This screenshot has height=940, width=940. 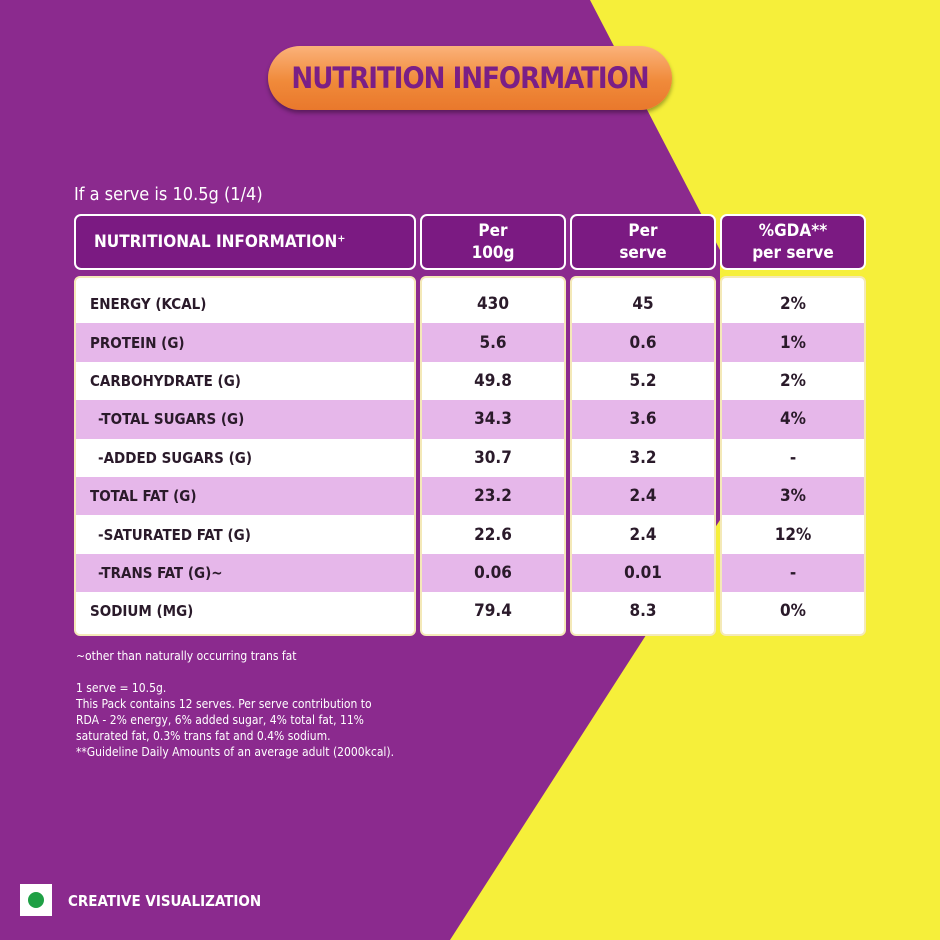 I want to click on header-label: Per serve, so click(x=643, y=242).